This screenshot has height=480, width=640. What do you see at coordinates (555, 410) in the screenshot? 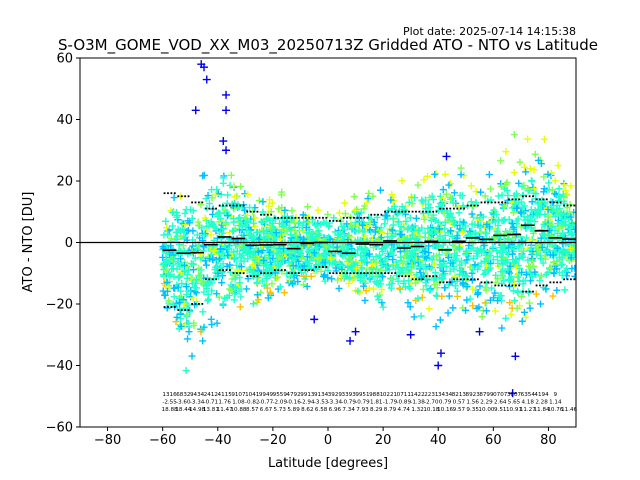
I see `bin-stat-label: 10.76` at bounding box center [555, 410].